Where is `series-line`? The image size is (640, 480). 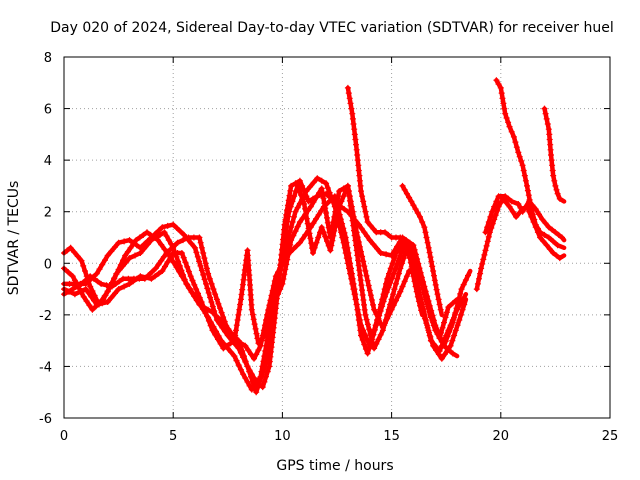
series-line is located at coordinates (525, 218).